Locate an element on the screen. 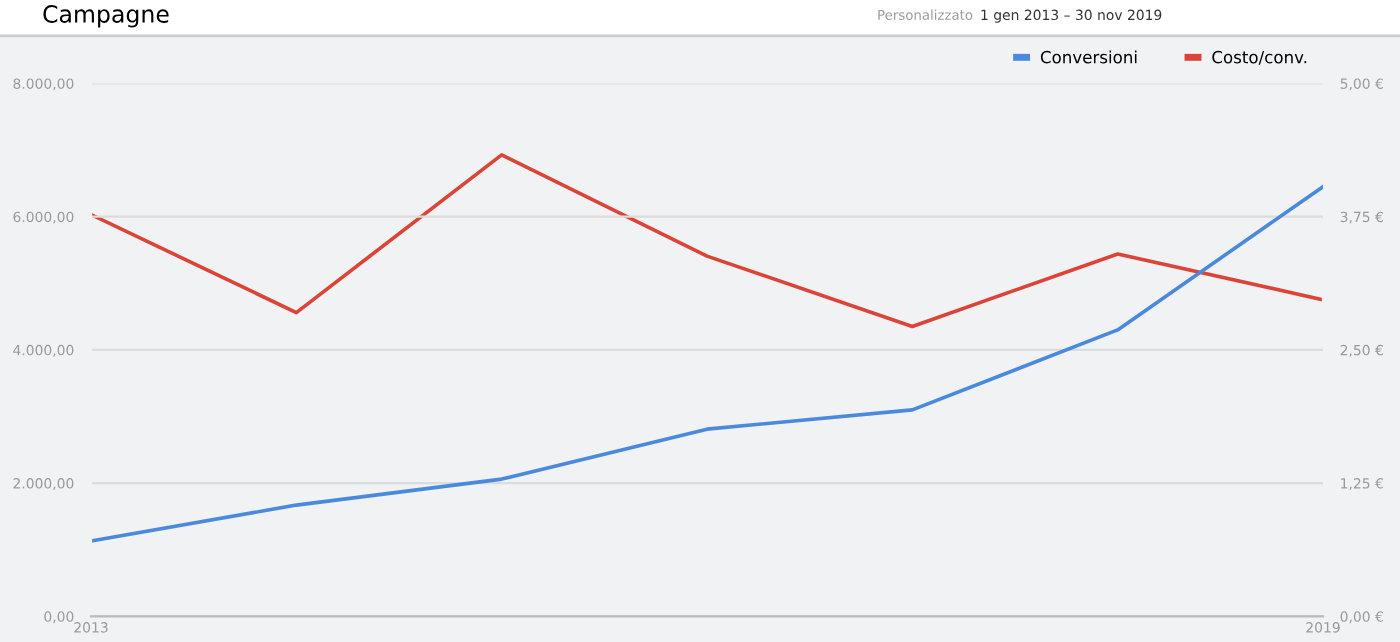  legend-label: Conversioni is located at coordinates (1088, 57).